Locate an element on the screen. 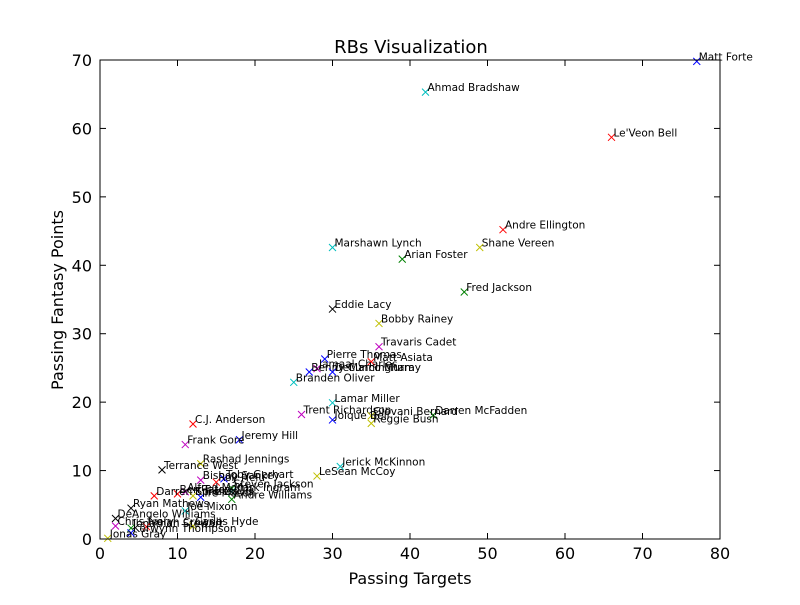  point-label: Darren Sproles is located at coordinates (195, 492).